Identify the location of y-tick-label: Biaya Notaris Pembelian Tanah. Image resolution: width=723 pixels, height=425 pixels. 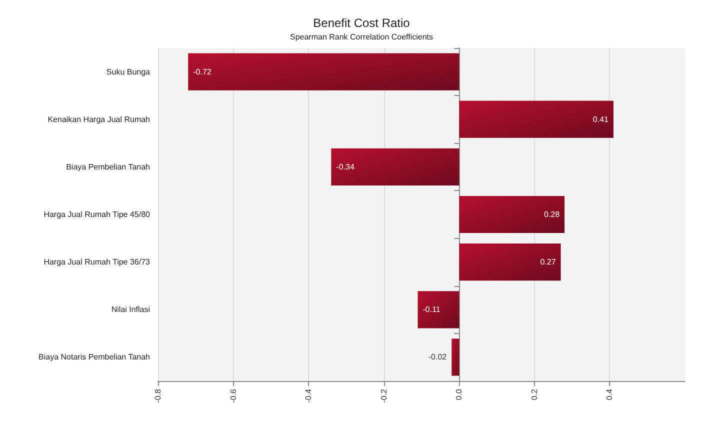
(94, 357).